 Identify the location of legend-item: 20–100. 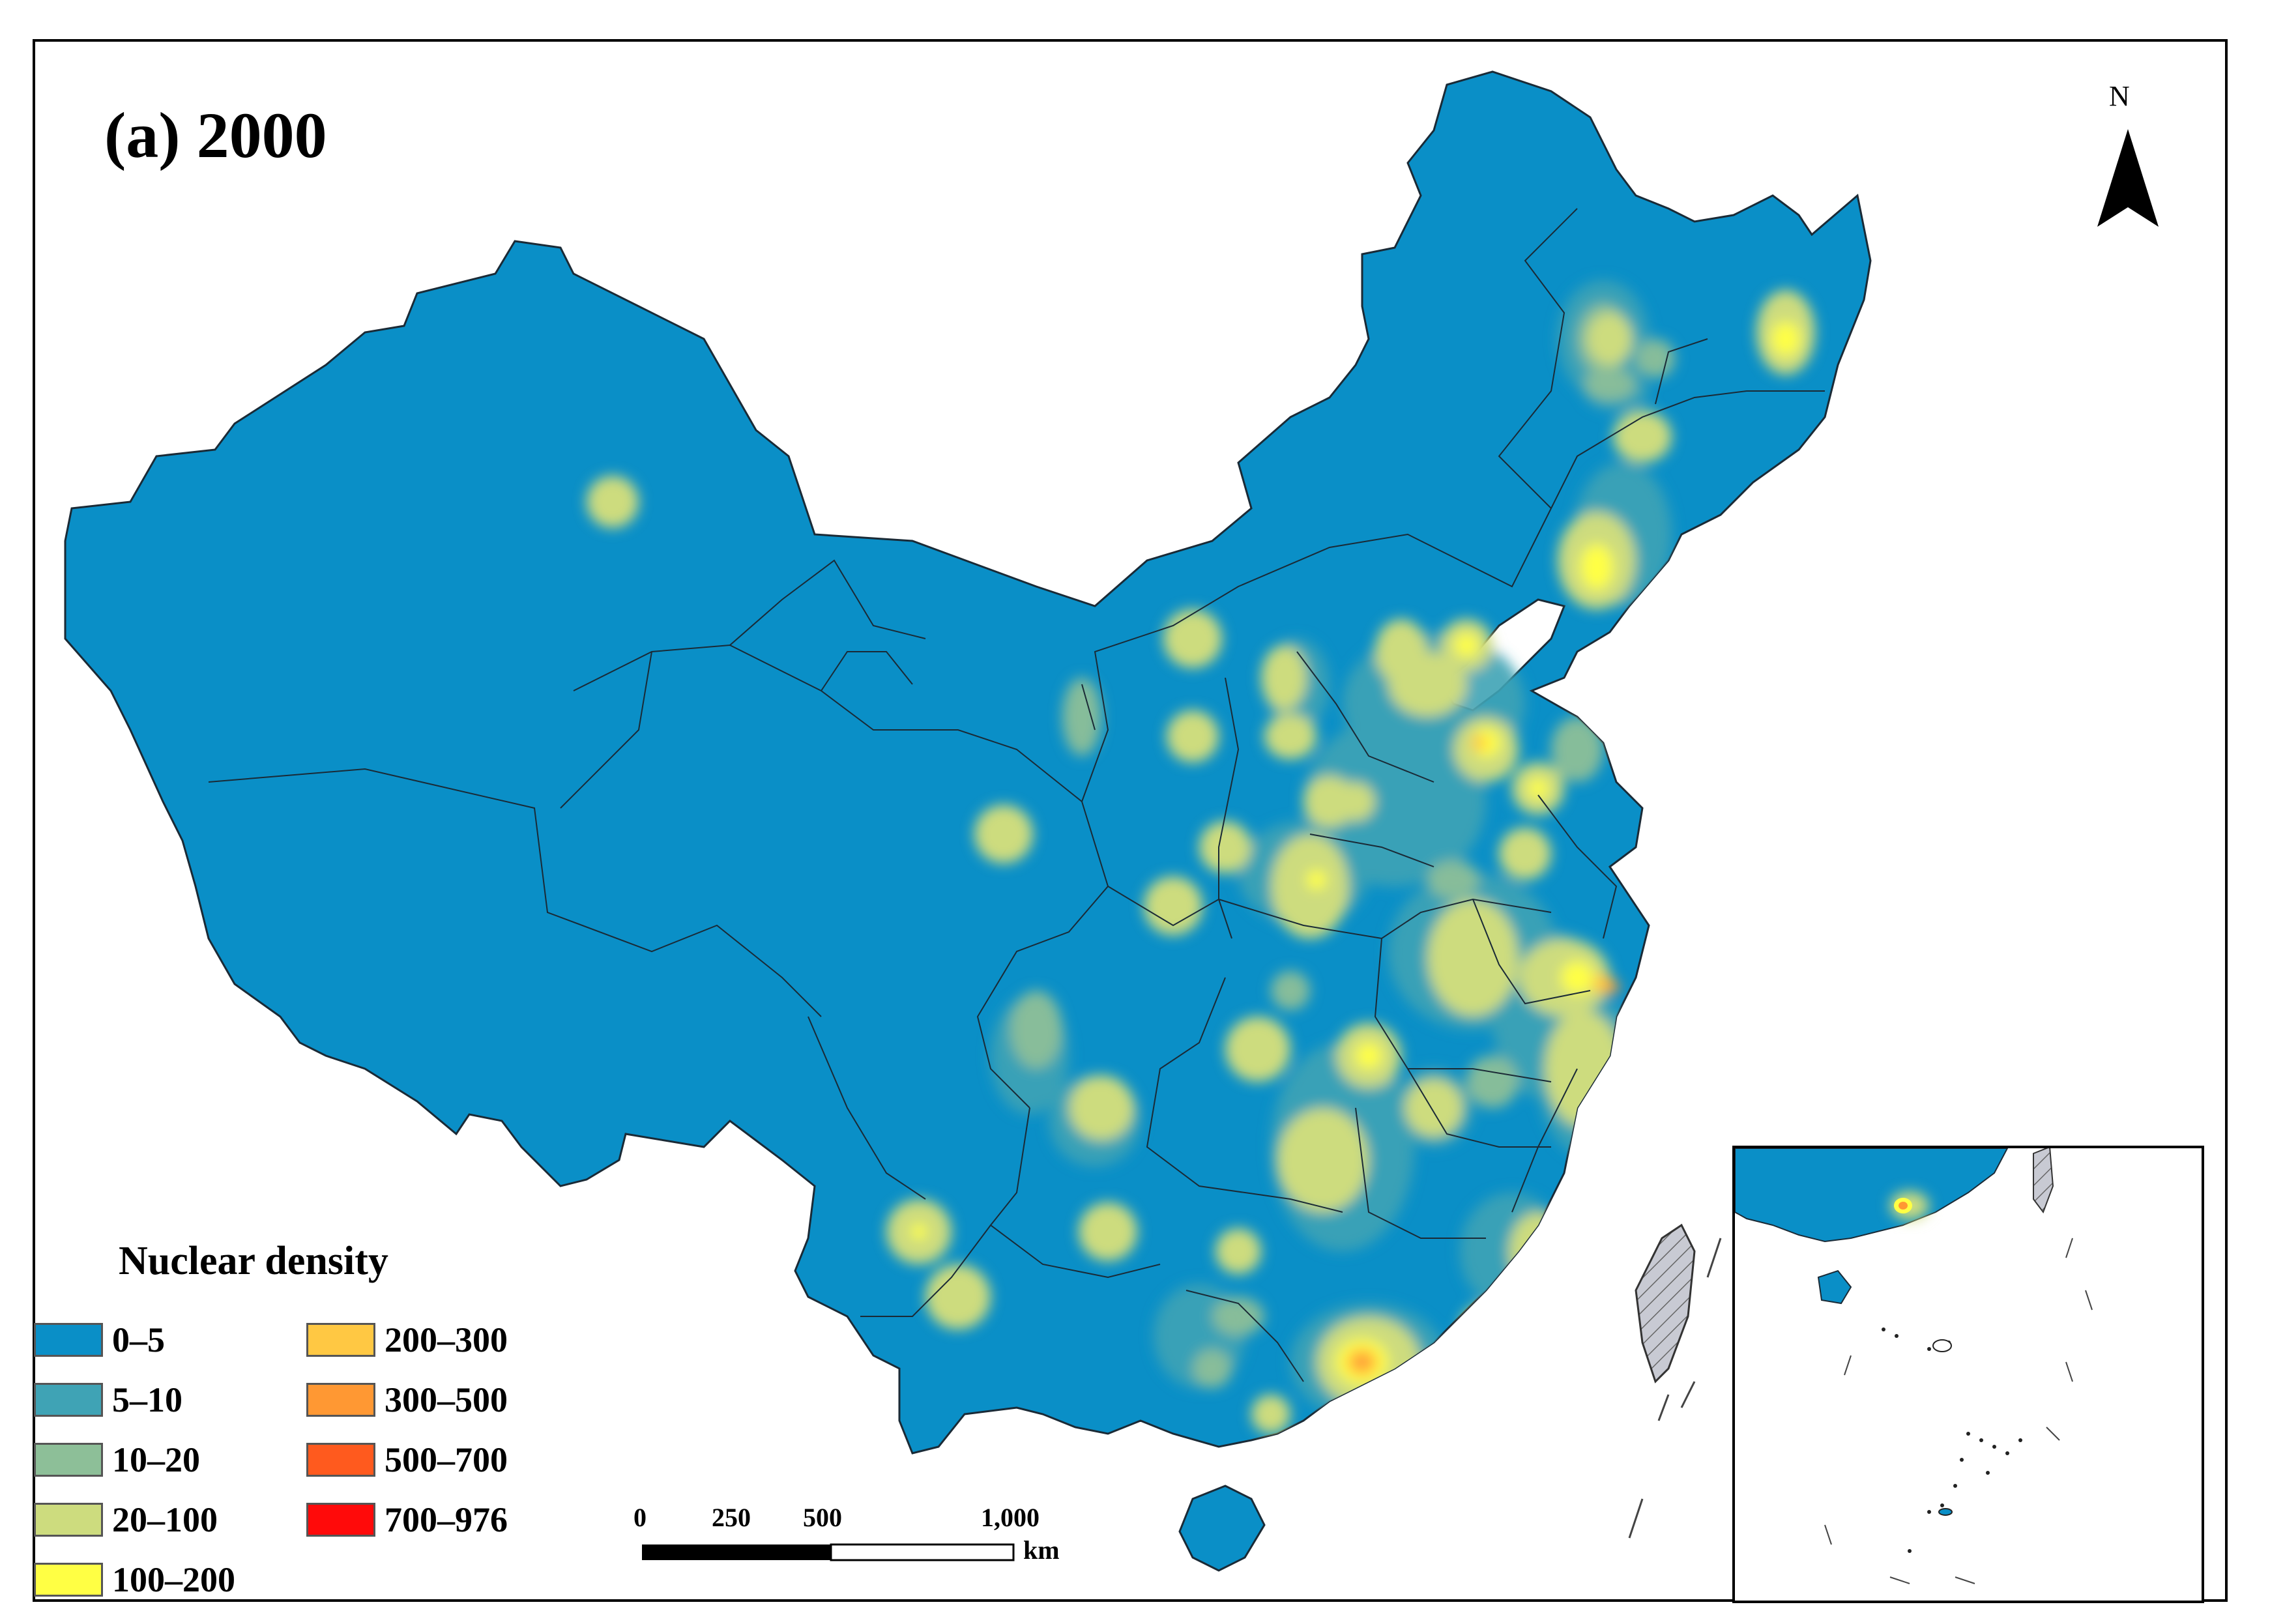
(126, 1520).